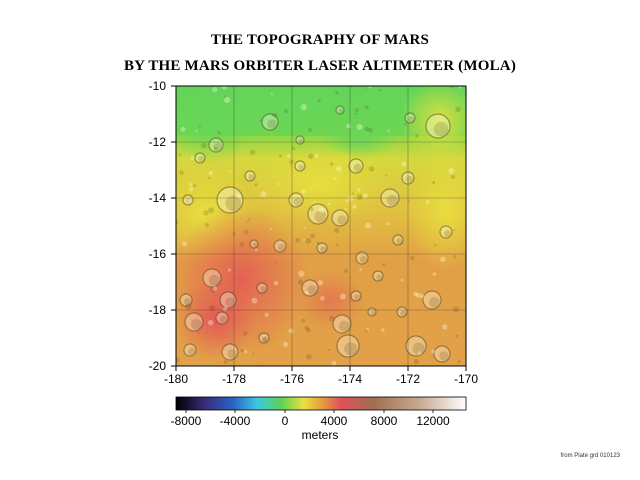  I want to click on colorbar-tick-marks, so click(309, 411).